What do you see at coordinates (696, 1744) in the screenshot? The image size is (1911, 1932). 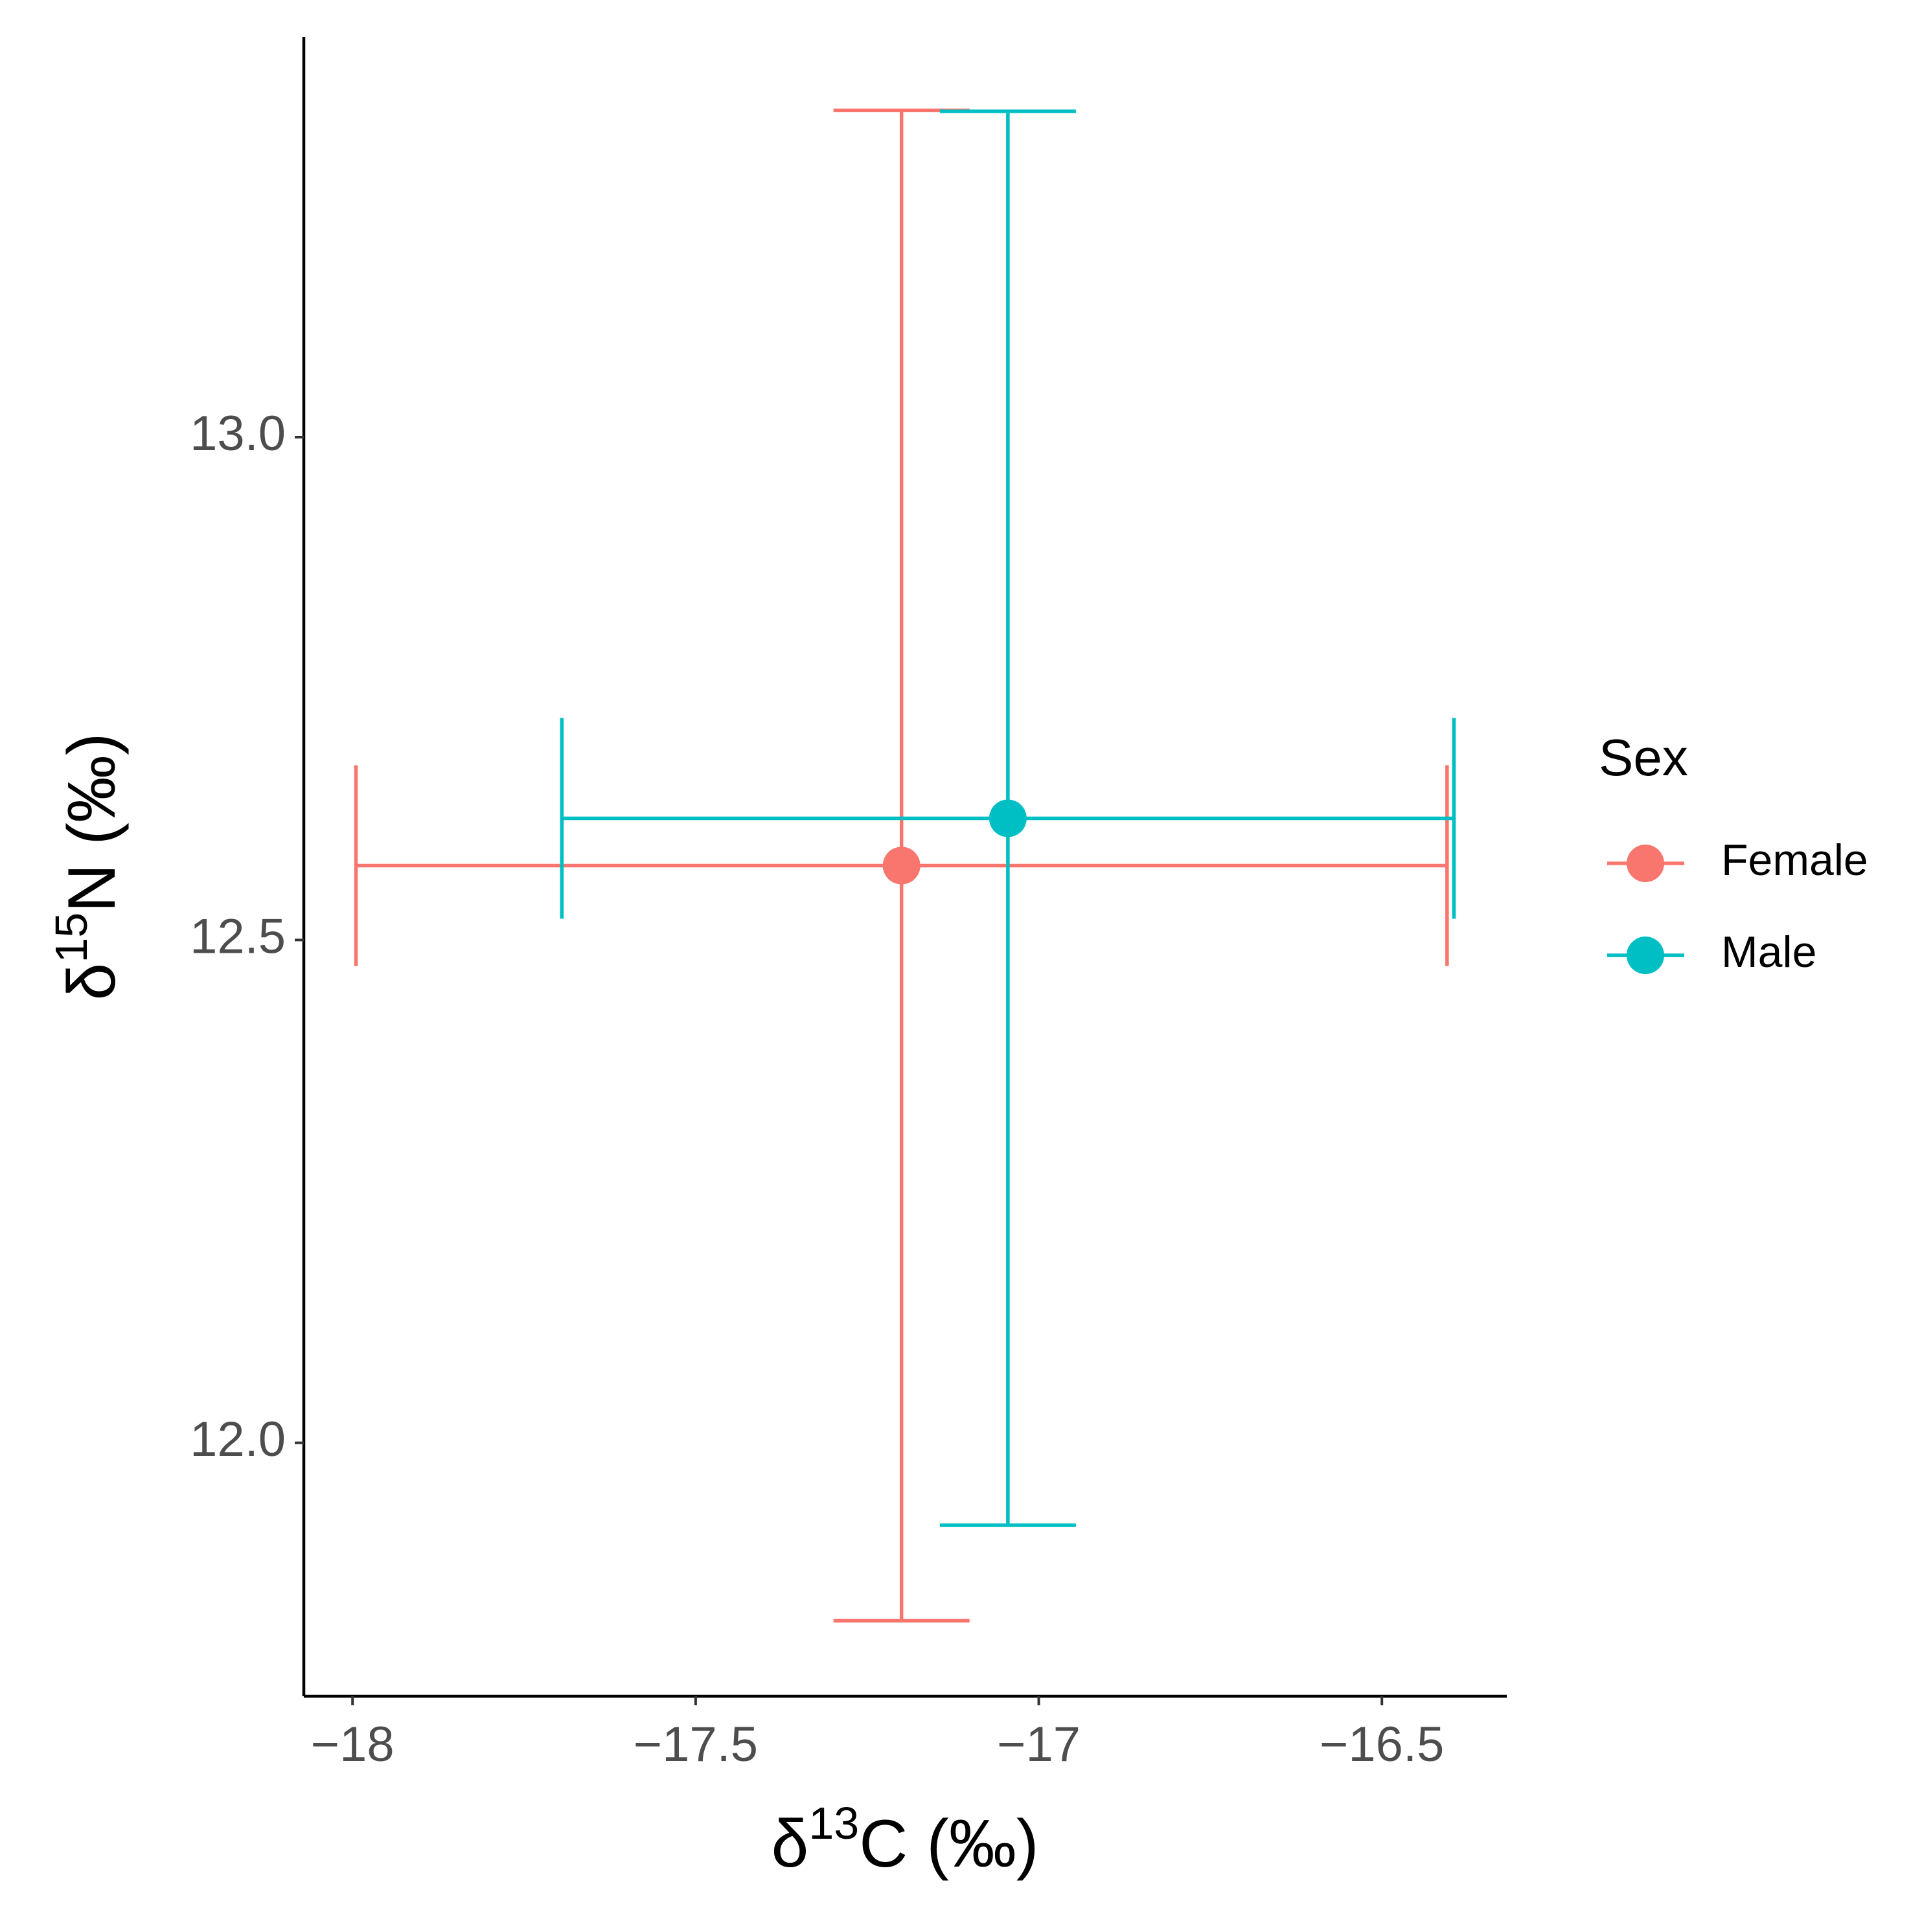 I see `x-tick-label: −17.5` at bounding box center [696, 1744].